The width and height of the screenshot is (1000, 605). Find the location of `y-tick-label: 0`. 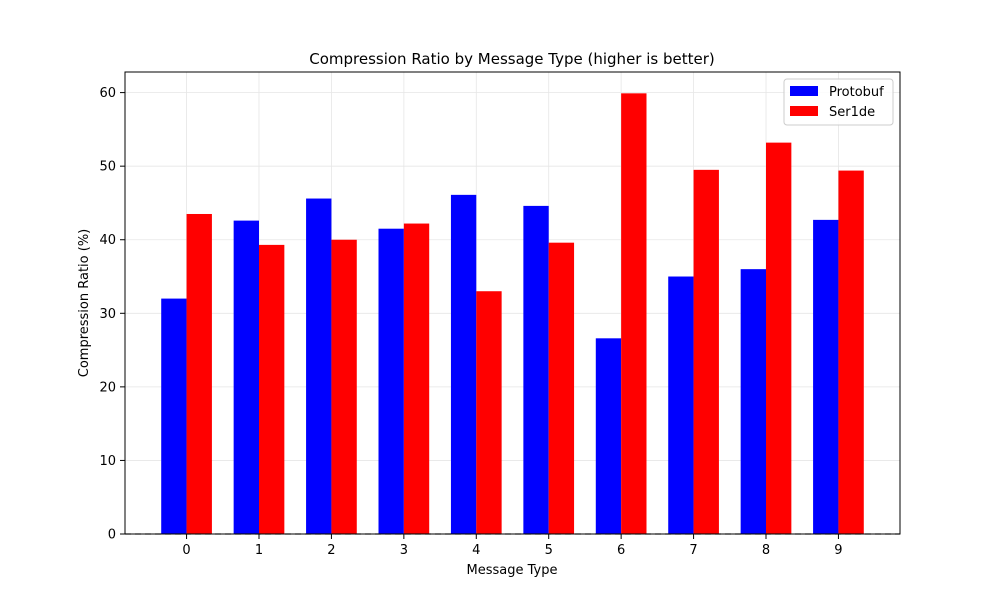

y-tick-label: 0 is located at coordinates (112, 535).